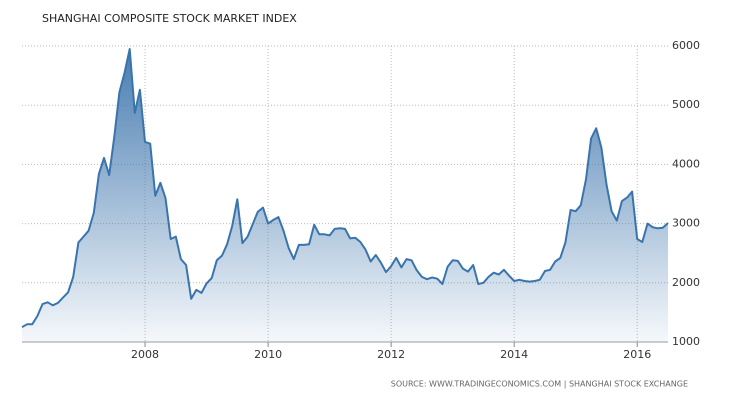  I want to click on x-tick-label: 2014, so click(514, 354).